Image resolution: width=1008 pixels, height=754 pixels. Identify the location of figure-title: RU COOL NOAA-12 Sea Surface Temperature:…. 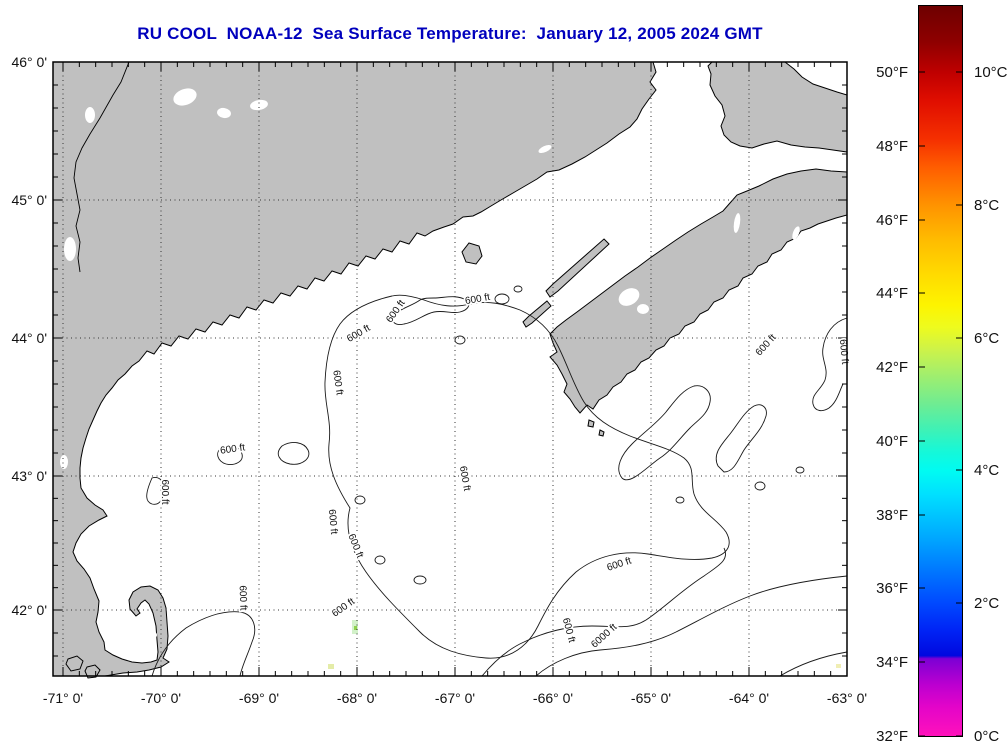
(450, 33).